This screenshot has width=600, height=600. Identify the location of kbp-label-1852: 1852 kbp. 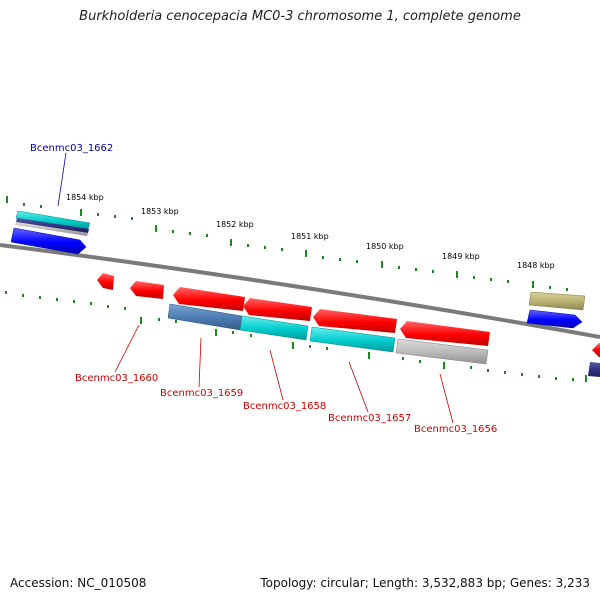
(235, 224).